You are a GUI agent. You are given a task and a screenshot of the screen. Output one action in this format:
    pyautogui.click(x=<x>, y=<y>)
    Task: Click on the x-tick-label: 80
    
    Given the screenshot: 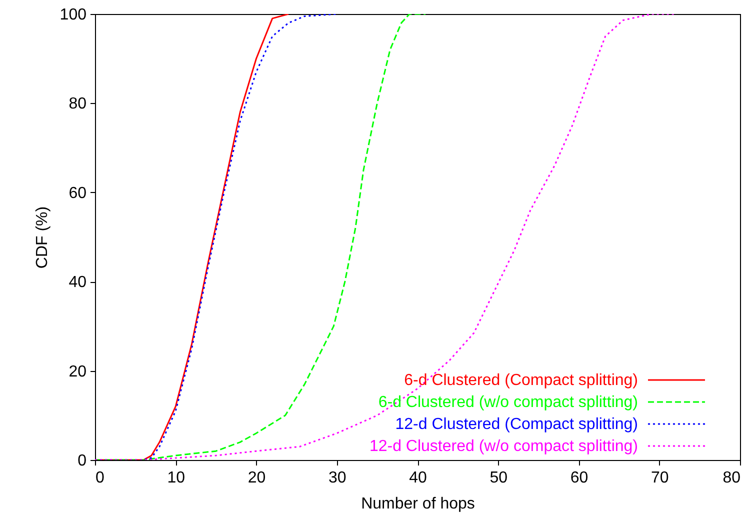 What is the action you would take?
    pyautogui.click(x=731, y=478)
    